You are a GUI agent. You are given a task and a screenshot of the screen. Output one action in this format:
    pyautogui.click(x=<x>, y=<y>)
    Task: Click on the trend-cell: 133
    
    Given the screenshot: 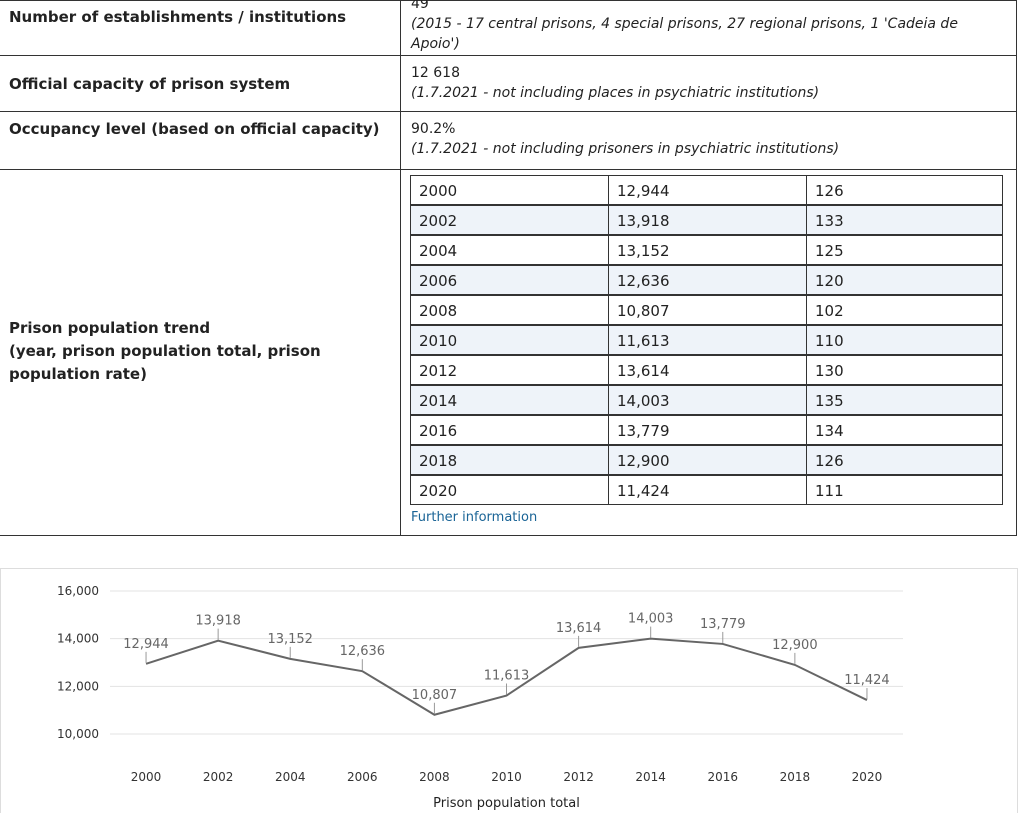 What is the action you would take?
    pyautogui.click(x=904, y=220)
    